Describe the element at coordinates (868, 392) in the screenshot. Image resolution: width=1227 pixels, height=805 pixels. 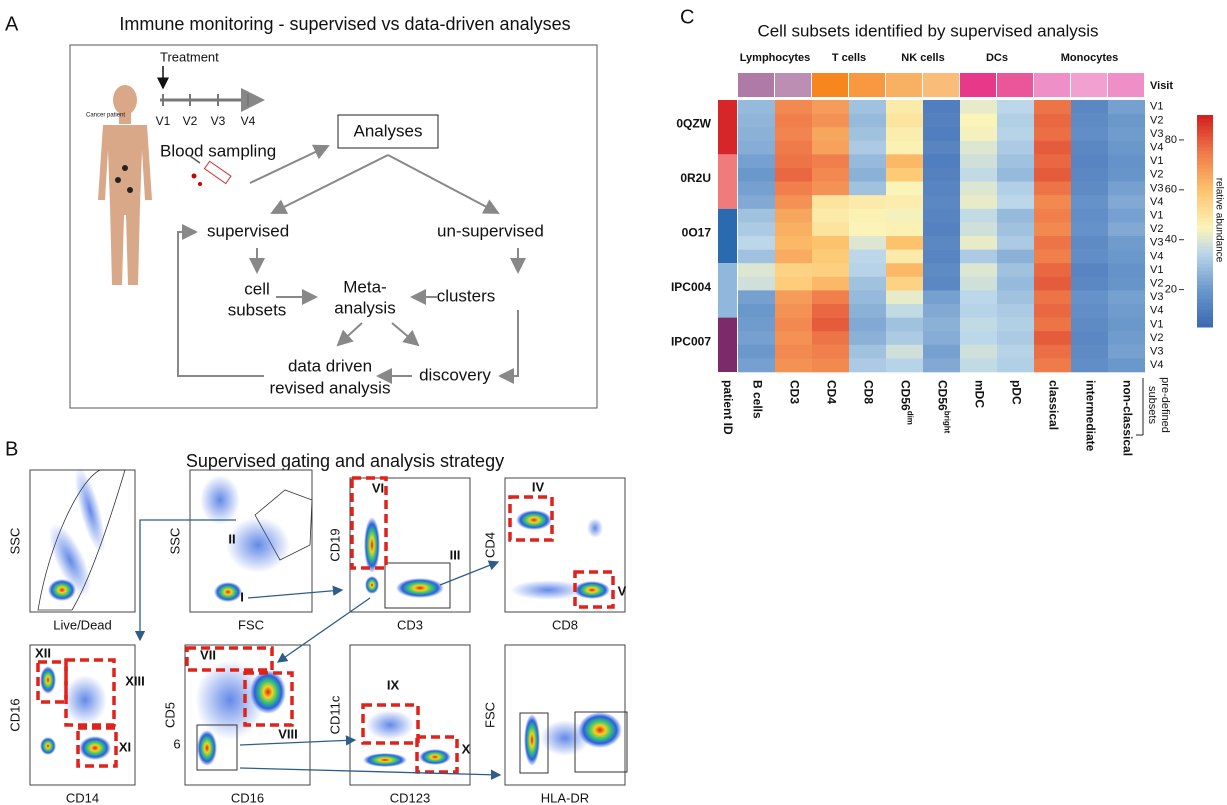
I see `column-label-text: CD8` at that location.